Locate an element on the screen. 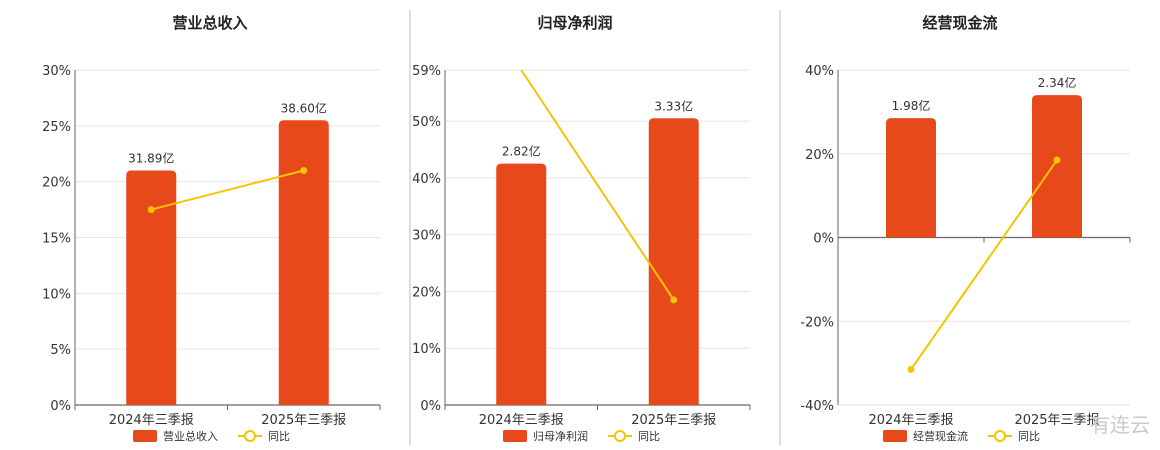  y-tick-label: -20% is located at coordinates (817, 322).